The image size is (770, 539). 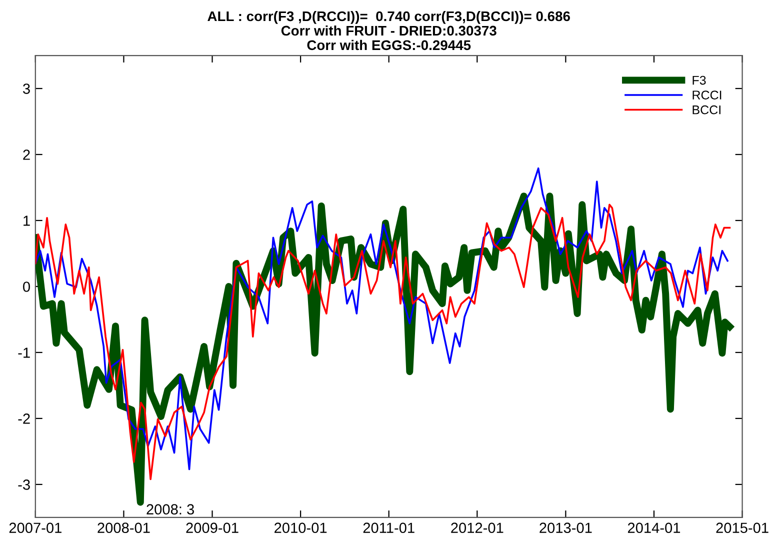 What do you see at coordinates (699, 80) in the screenshot?
I see `legend-label: F3` at bounding box center [699, 80].